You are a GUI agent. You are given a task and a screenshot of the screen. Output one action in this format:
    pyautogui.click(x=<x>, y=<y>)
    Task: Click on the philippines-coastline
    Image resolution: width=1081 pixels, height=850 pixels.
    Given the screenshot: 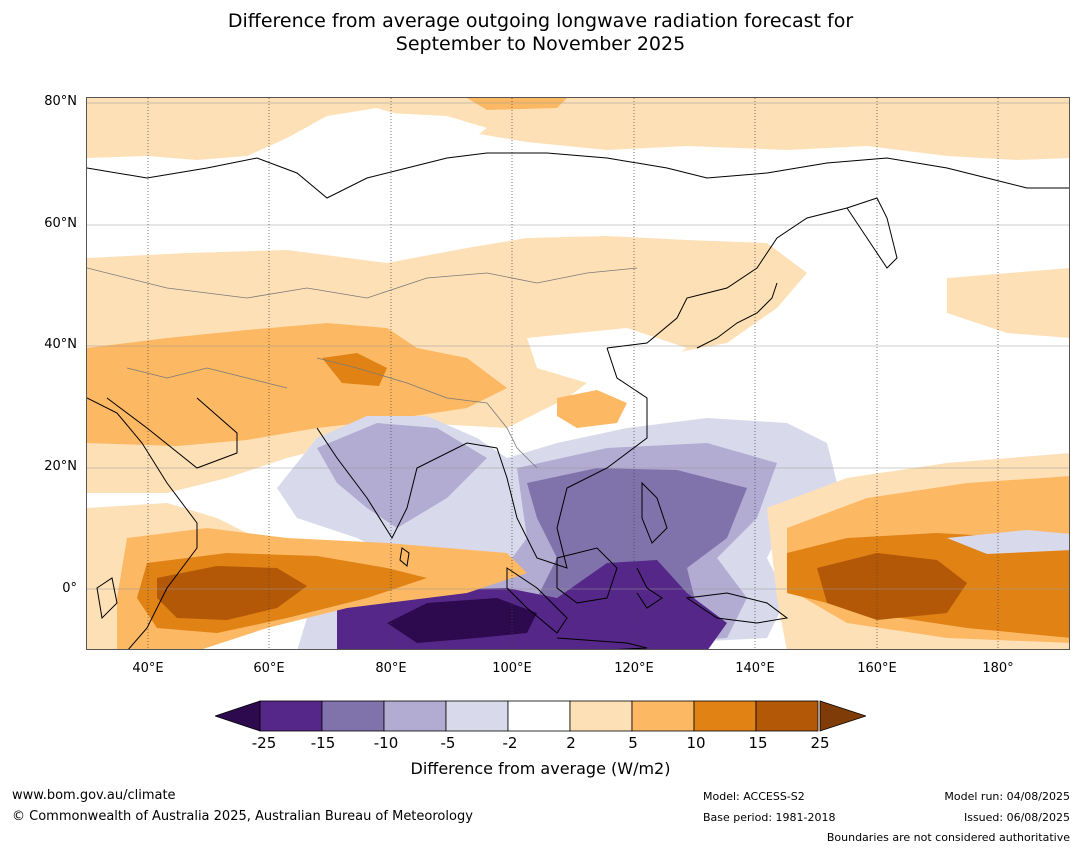 What is the action you would take?
    pyautogui.click(x=654, y=512)
    